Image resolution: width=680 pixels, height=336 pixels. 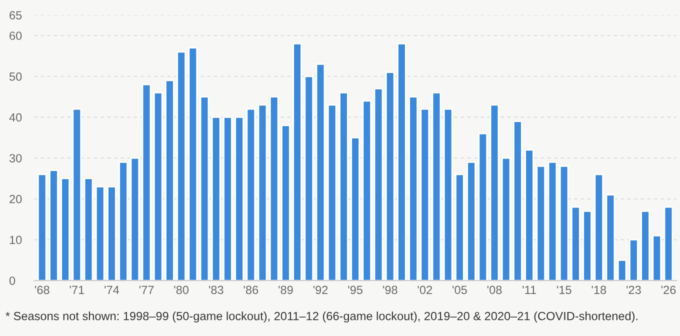 I want to click on y-tick-label: 0, so click(x=12, y=280).